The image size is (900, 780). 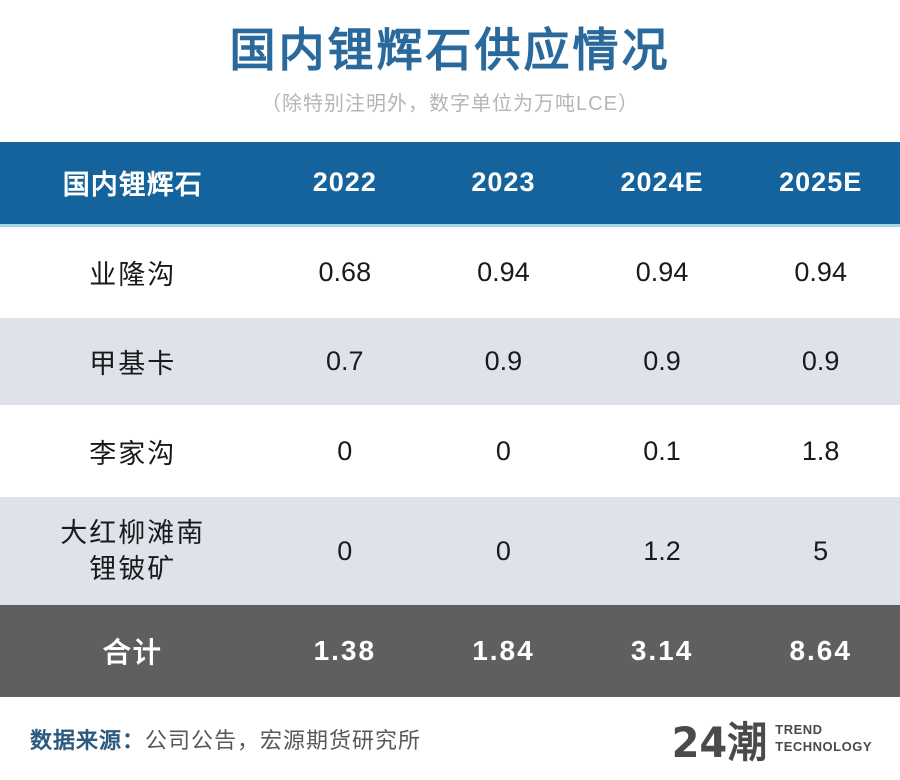 I want to click on cell-value: 0.7, so click(x=345, y=361).